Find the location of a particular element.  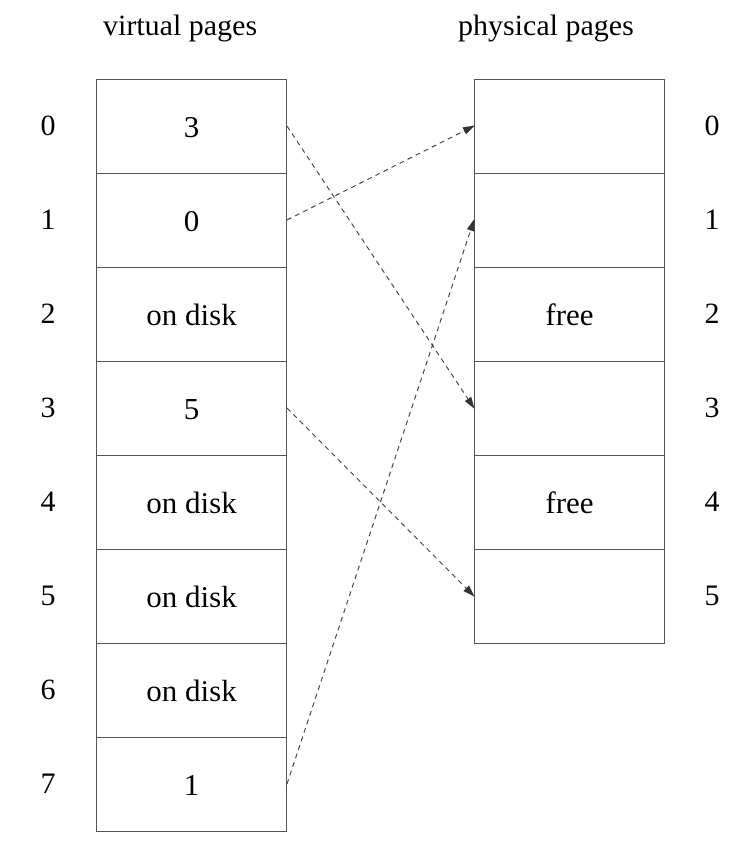

physical-pages-title: physical pages is located at coordinates (546, 25).